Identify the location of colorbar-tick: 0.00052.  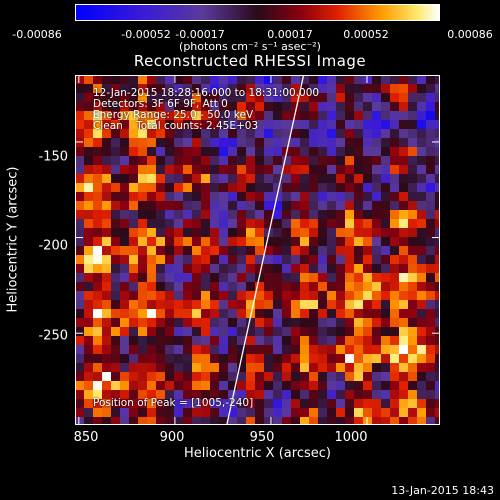
(366, 34).